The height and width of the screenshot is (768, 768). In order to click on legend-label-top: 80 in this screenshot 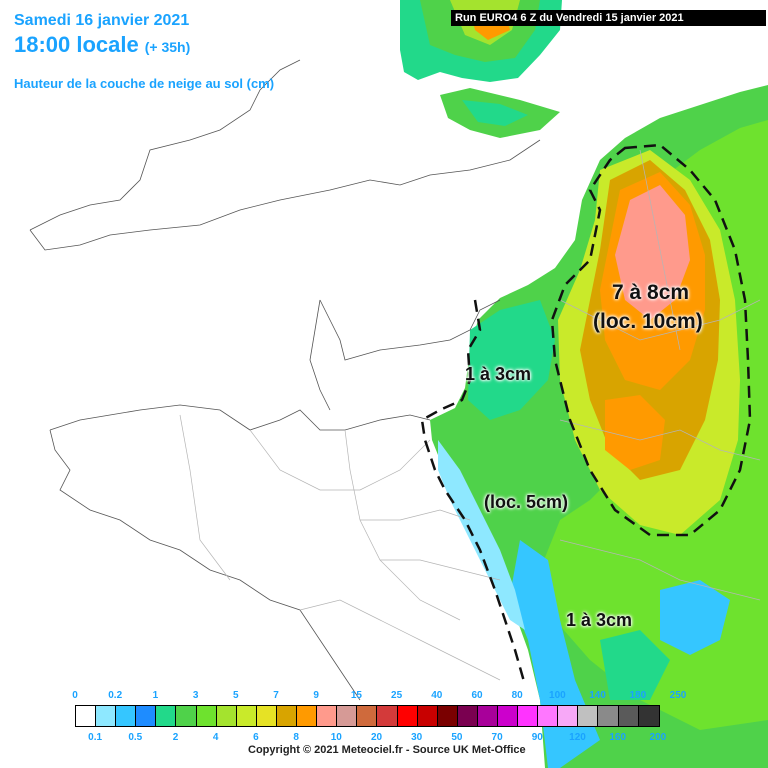, I will do `click(517, 695)`.